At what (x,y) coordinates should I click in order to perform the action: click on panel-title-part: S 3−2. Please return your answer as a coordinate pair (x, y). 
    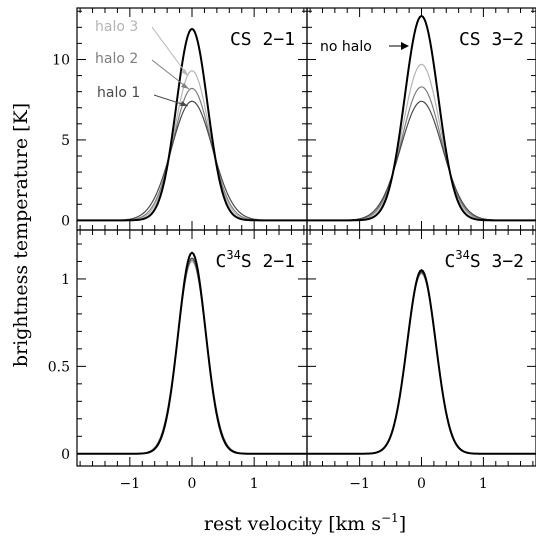
    Looking at the image, I should click on (497, 261).